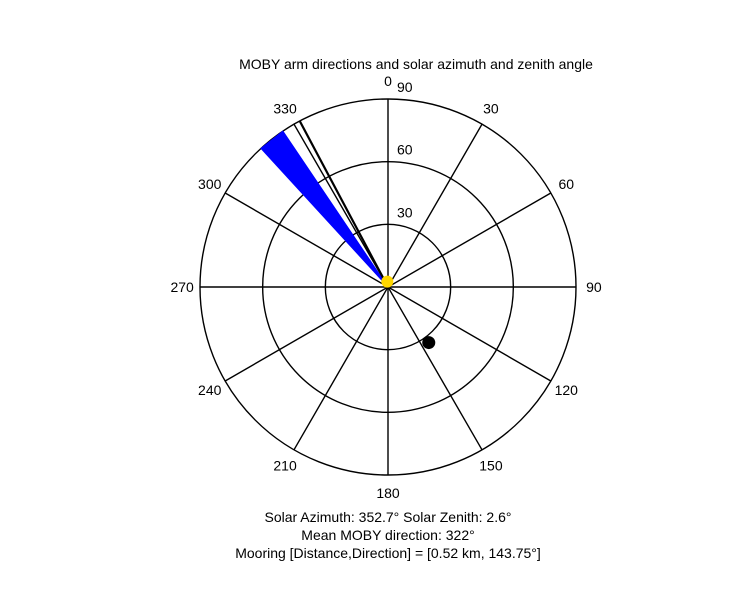 This screenshot has width=750, height=600. What do you see at coordinates (388, 517) in the screenshot?
I see `solar-caption: Solar Azimuth: 352.7° Solar Zenith: 2.6°` at bounding box center [388, 517].